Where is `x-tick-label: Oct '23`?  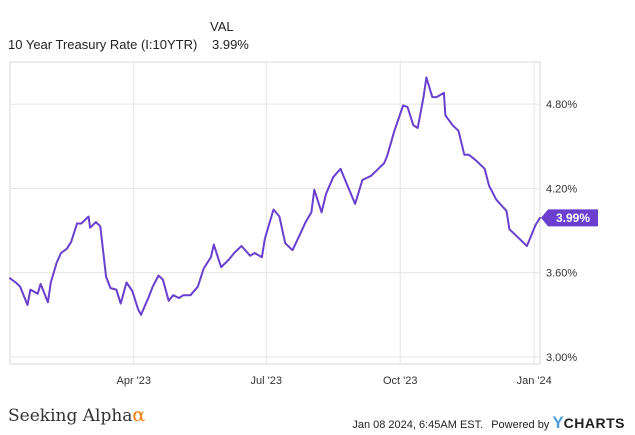 x-tick-label: Oct '23 is located at coordinates (400, 381).